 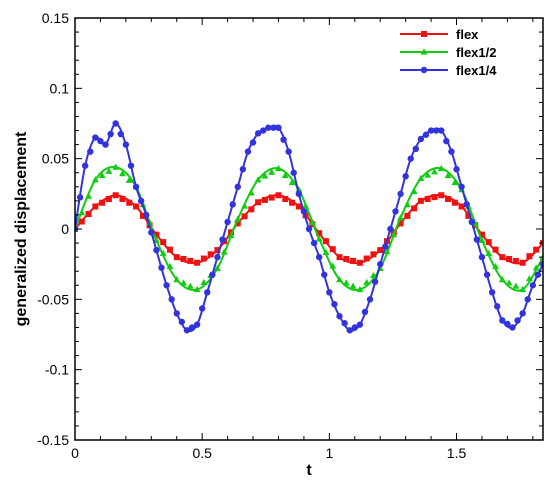 What do you see at coordinates (309, 470) in the screenshot?
I see `x-axis-title: t` at bounding box center [309, 470].